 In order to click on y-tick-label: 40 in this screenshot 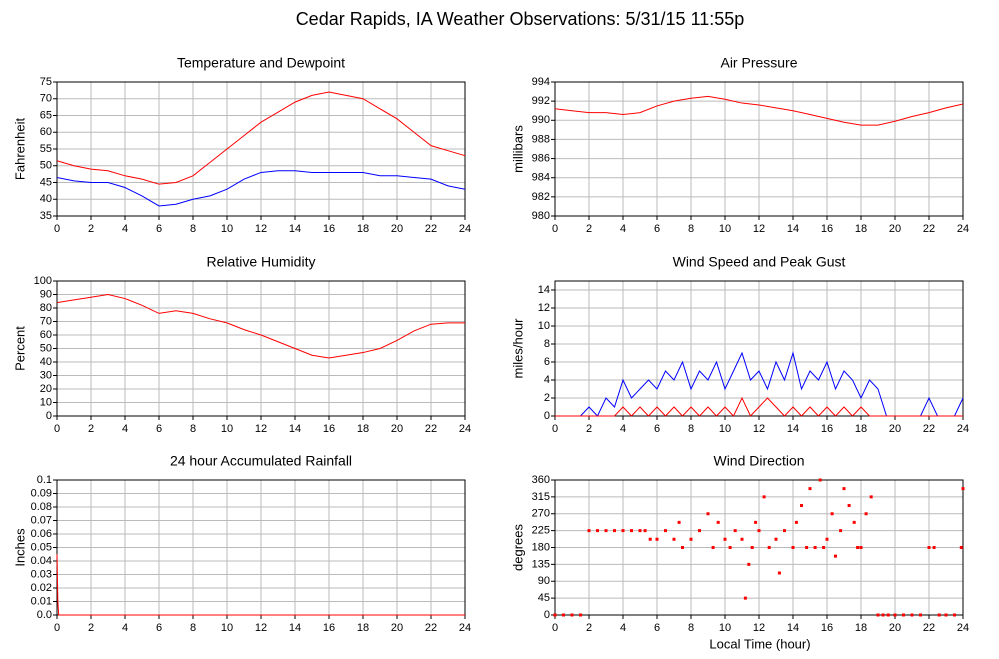, I will do `click(46, 362)`.